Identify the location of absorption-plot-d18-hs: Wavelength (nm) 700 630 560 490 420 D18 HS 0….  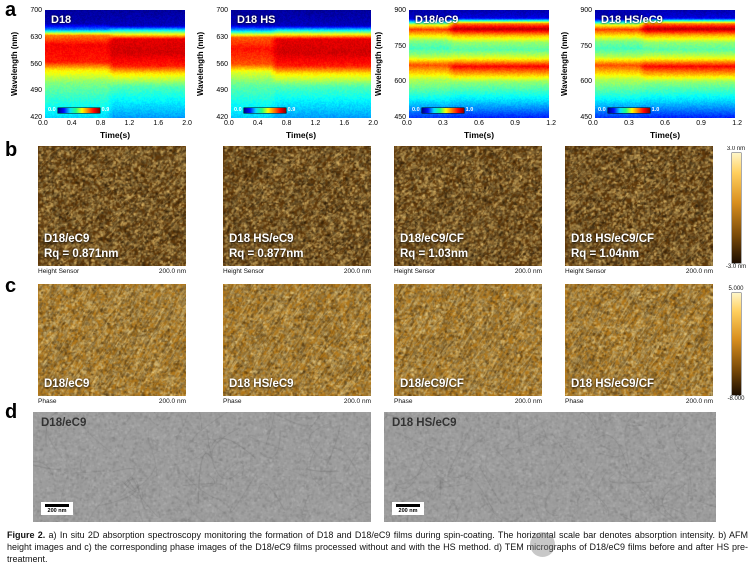
(287, 74).